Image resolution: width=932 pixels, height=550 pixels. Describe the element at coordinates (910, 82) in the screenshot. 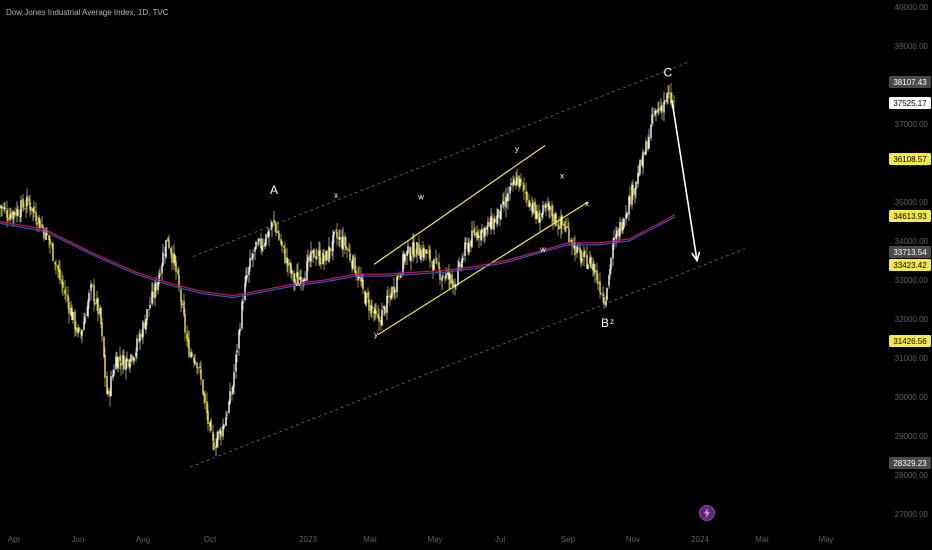

I see `price-badge-bg` at that location.